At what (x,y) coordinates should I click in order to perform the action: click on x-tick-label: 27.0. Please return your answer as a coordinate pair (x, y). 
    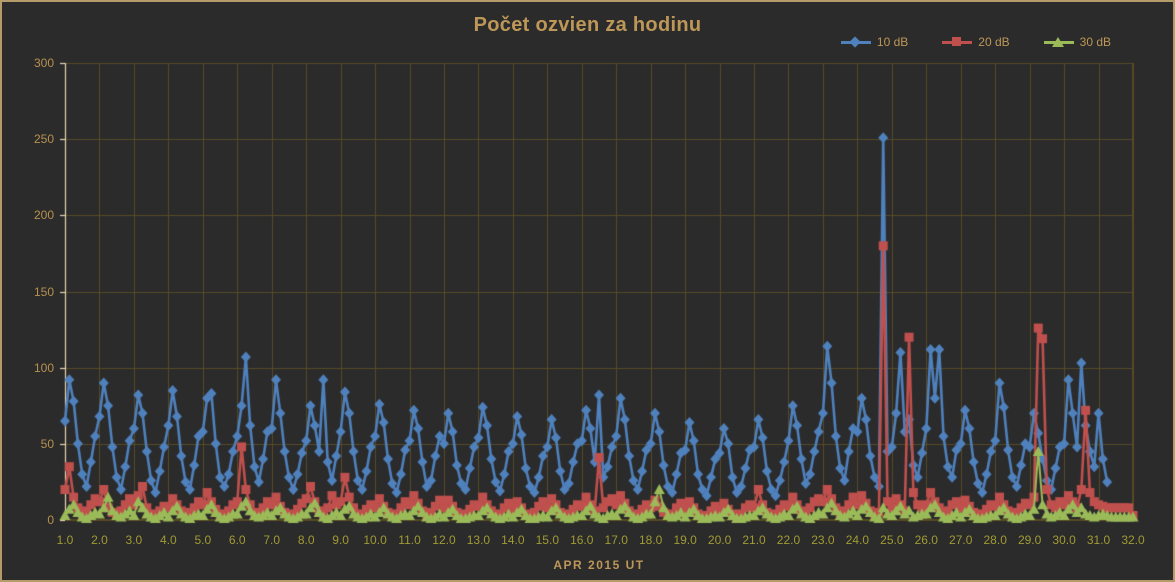
    Looking at the image, I should click on (961, 540).